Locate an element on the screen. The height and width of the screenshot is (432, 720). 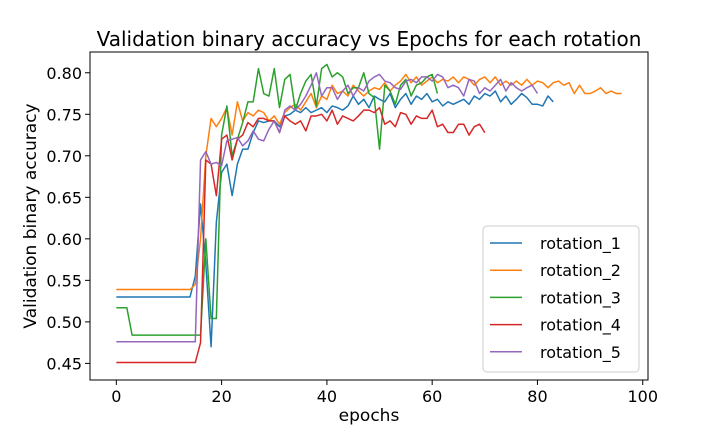
x-tick-label: 80 is located at coordinates (537, 396).